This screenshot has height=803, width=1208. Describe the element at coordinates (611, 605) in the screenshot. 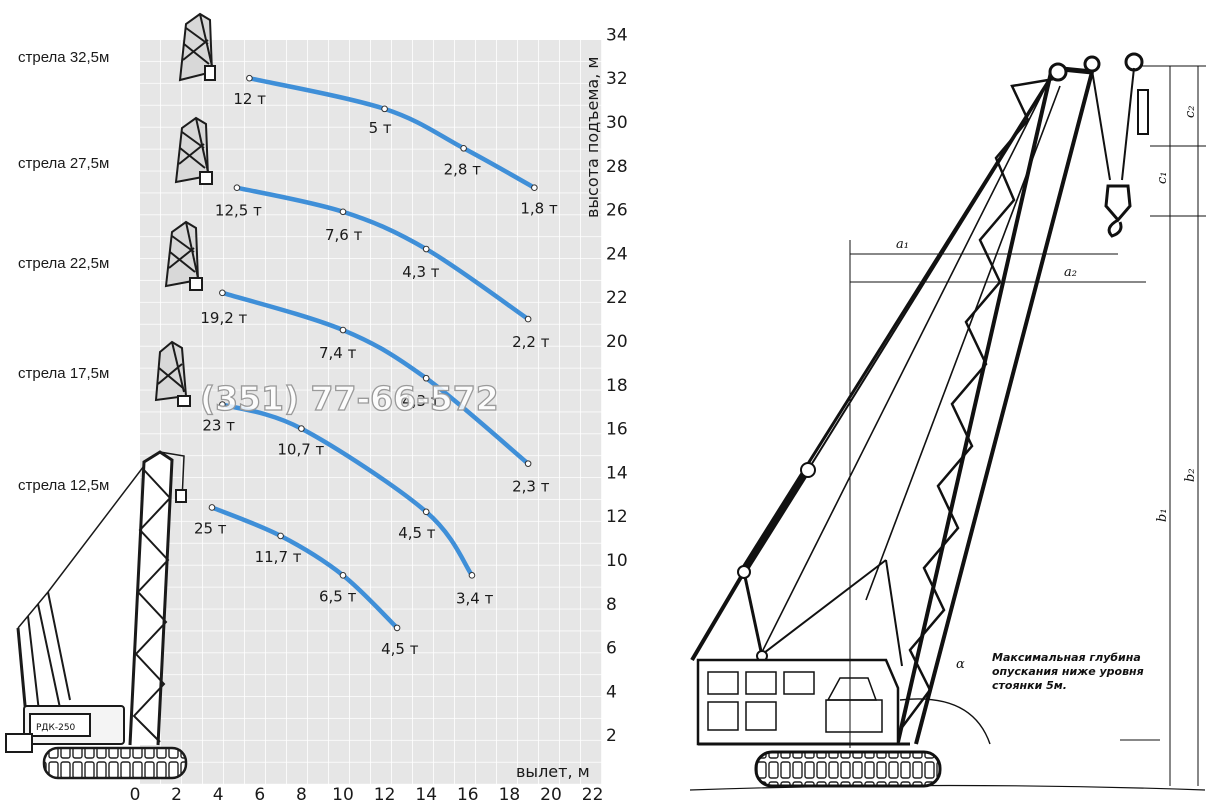

I see `y-tick-label: 8` at that location.